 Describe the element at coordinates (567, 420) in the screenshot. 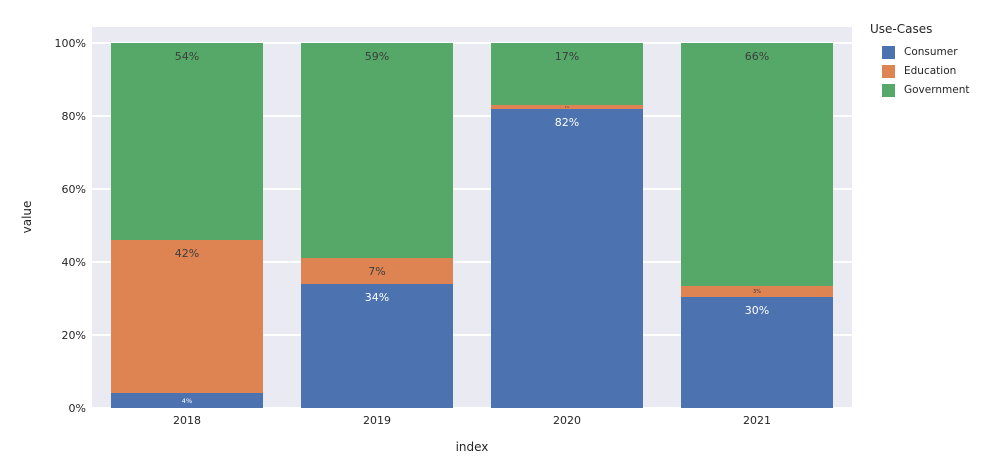

I see `x-tick-label: 2020` at that location.